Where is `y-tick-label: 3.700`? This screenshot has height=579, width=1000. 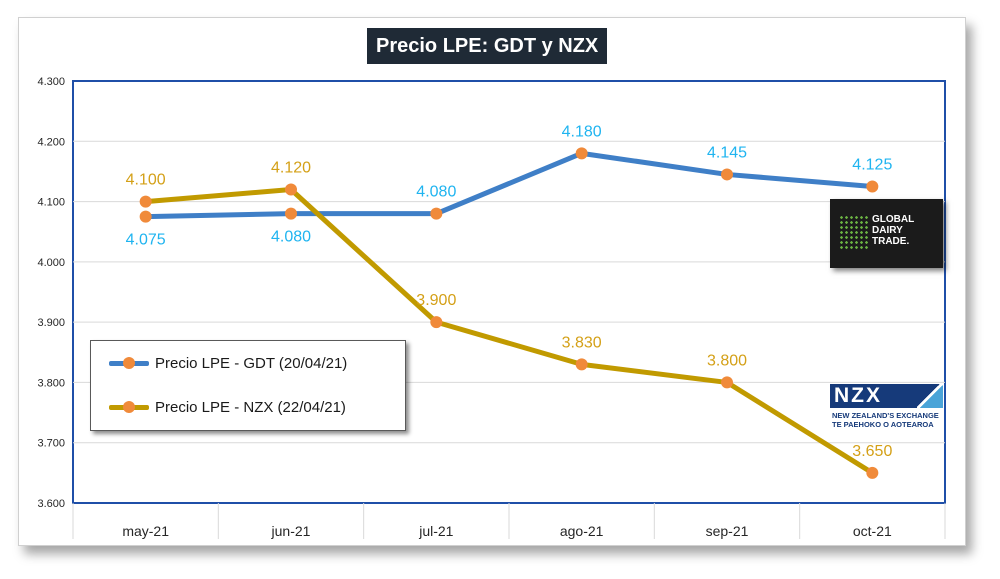
y-tick-label: 3.700 is located at coordinates (51, 444).